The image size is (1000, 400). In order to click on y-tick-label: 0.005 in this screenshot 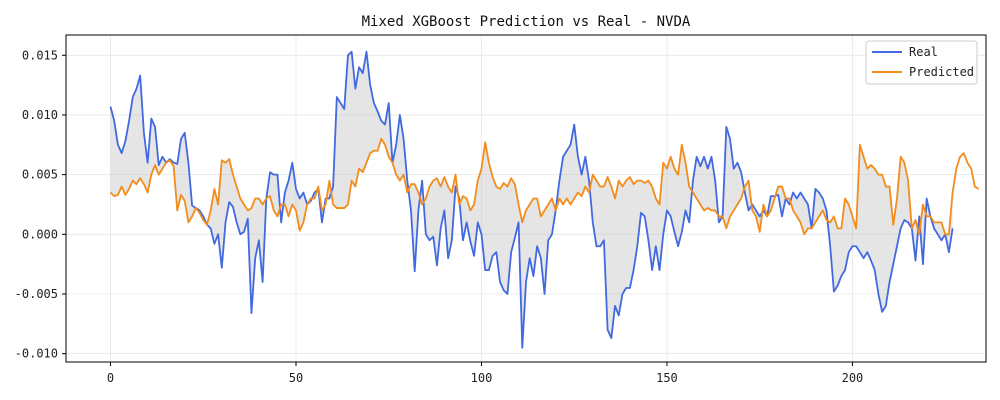, I will do `click(40, 175)`.